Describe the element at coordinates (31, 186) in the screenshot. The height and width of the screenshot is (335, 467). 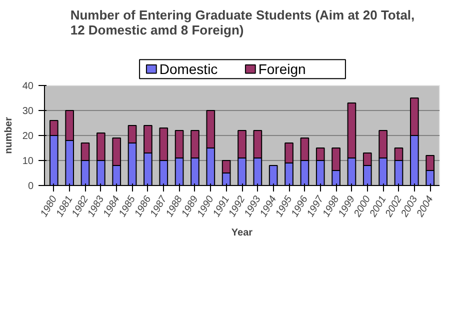
I see `y-tick-label: 0` at that location.